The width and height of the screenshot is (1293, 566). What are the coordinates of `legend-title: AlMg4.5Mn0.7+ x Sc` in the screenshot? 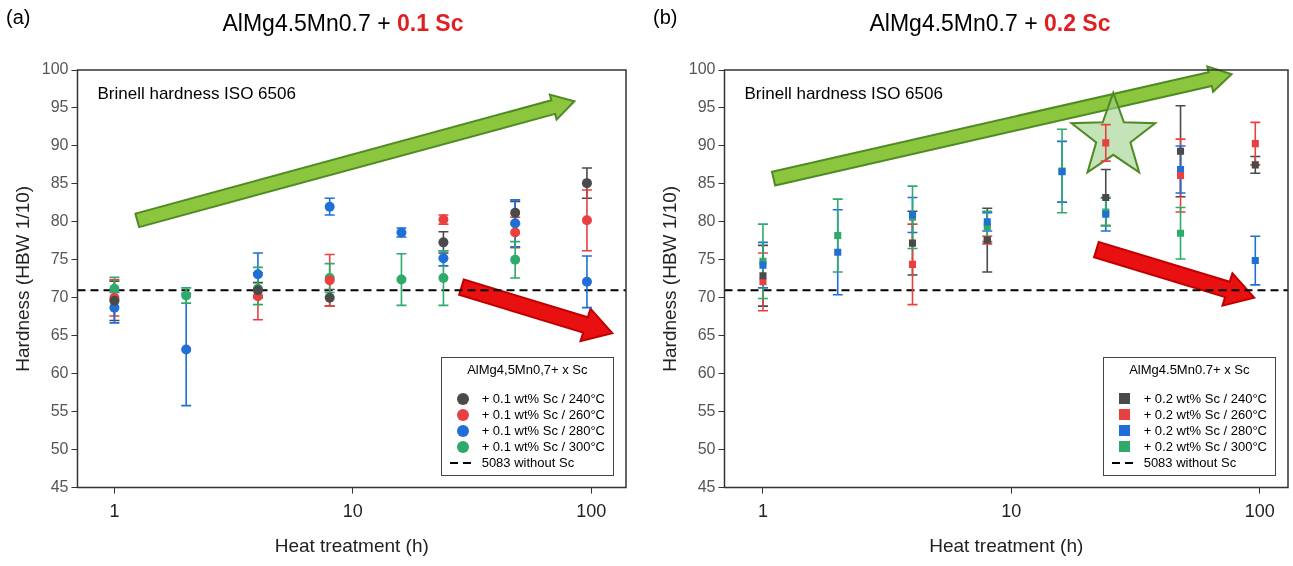 It's located at (1189, 369).